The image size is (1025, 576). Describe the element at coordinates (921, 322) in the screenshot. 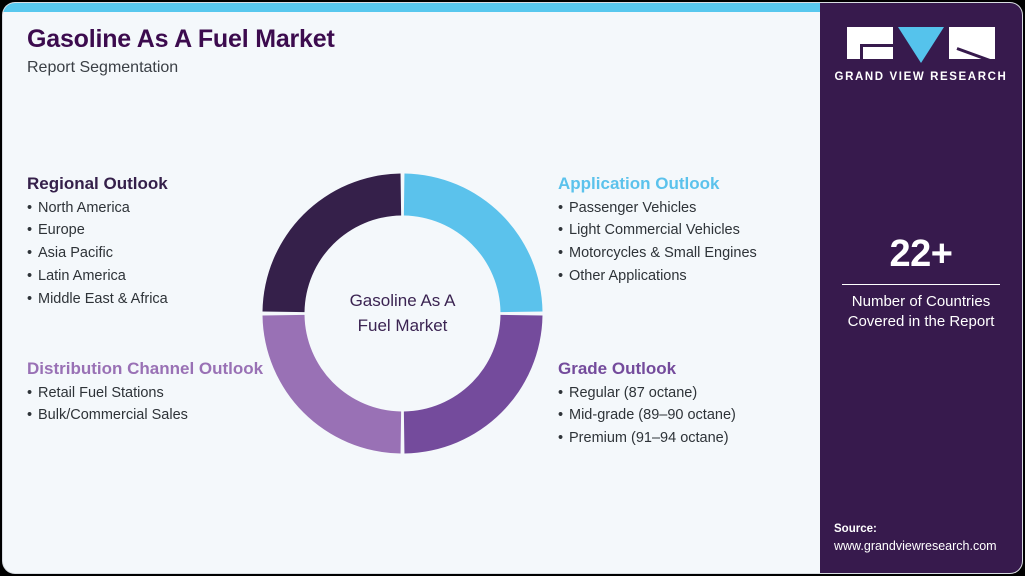

I see `stat-label-line-2: Covered in the Report` at that location.